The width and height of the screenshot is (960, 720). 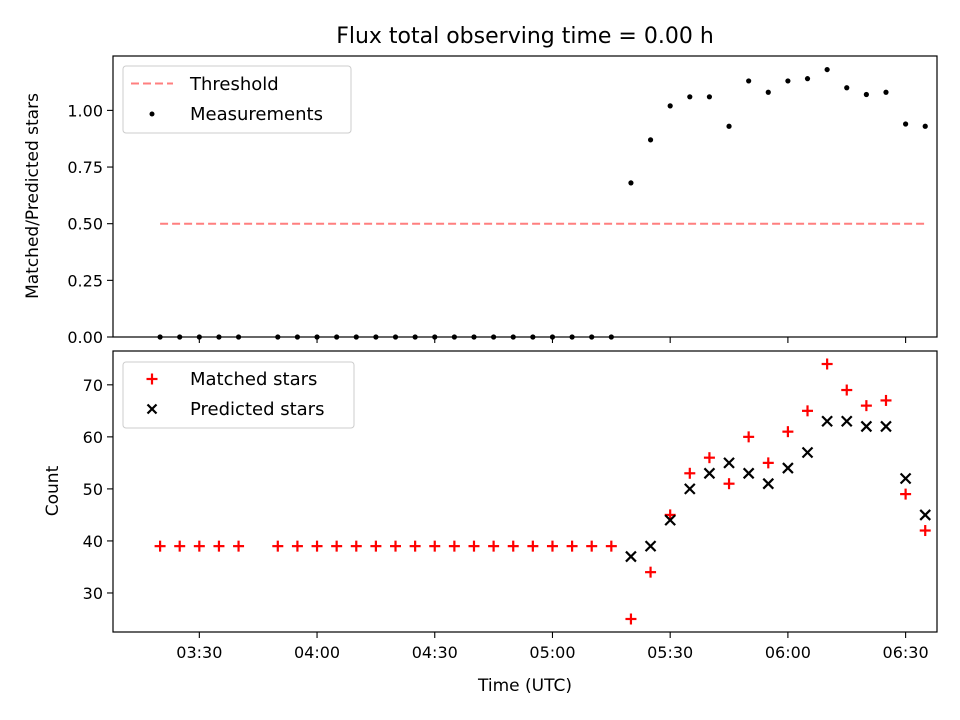 I want to click on bottom-x-tick-label: 04:30, so click(x=435, y=652).